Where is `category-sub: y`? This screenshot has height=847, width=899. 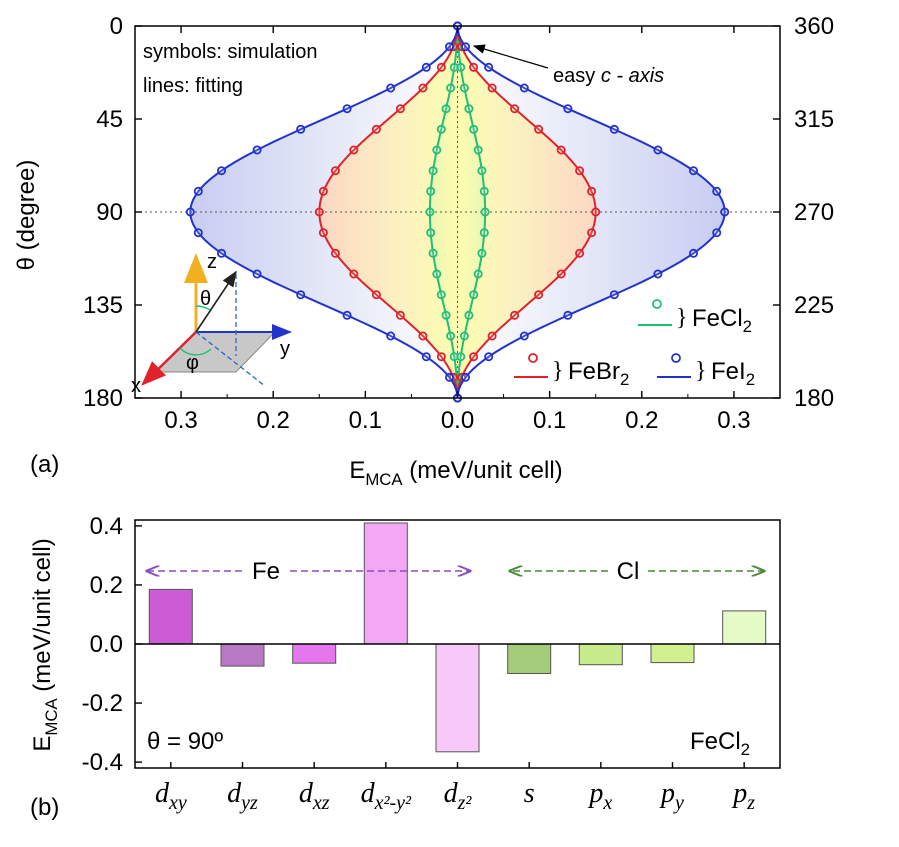
category-sub: y is located at coordinates (678, 803).